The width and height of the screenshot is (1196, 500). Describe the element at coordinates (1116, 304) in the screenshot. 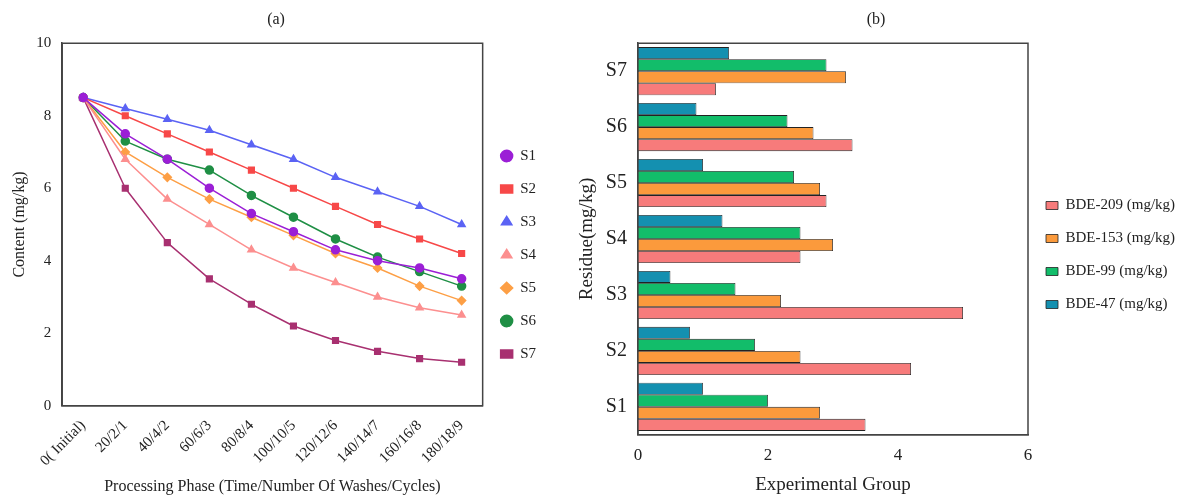

I see `legend-label: BDE-47 (mg/kg)` at that location.